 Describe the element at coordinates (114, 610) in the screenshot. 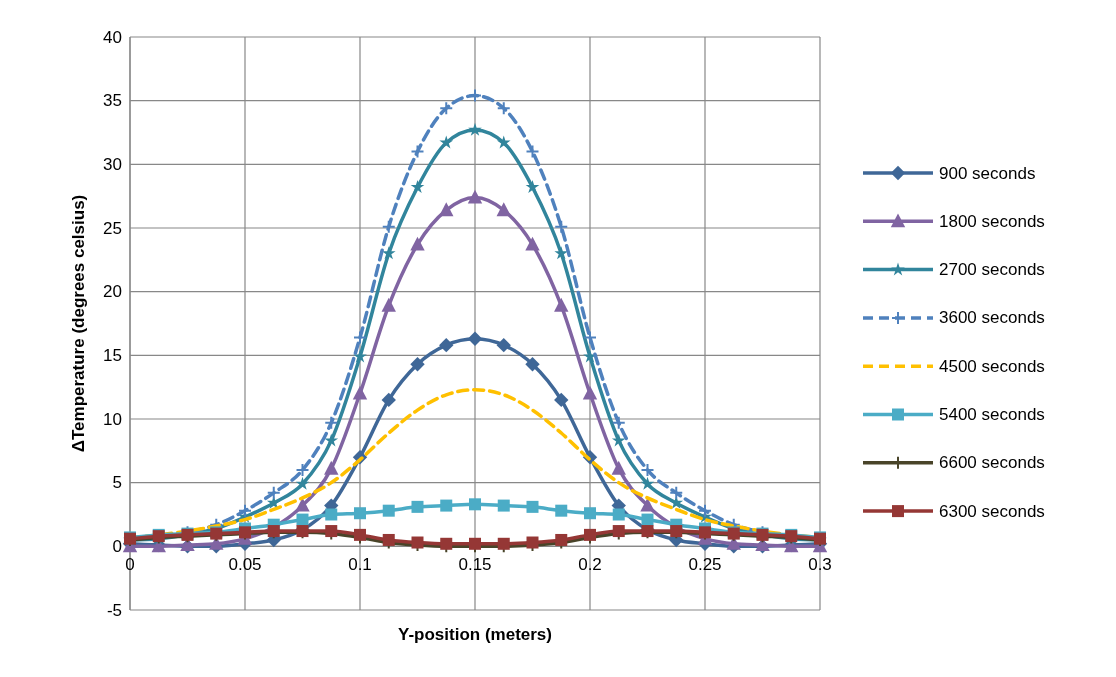

I see `y-tick-label: -5` at that location.